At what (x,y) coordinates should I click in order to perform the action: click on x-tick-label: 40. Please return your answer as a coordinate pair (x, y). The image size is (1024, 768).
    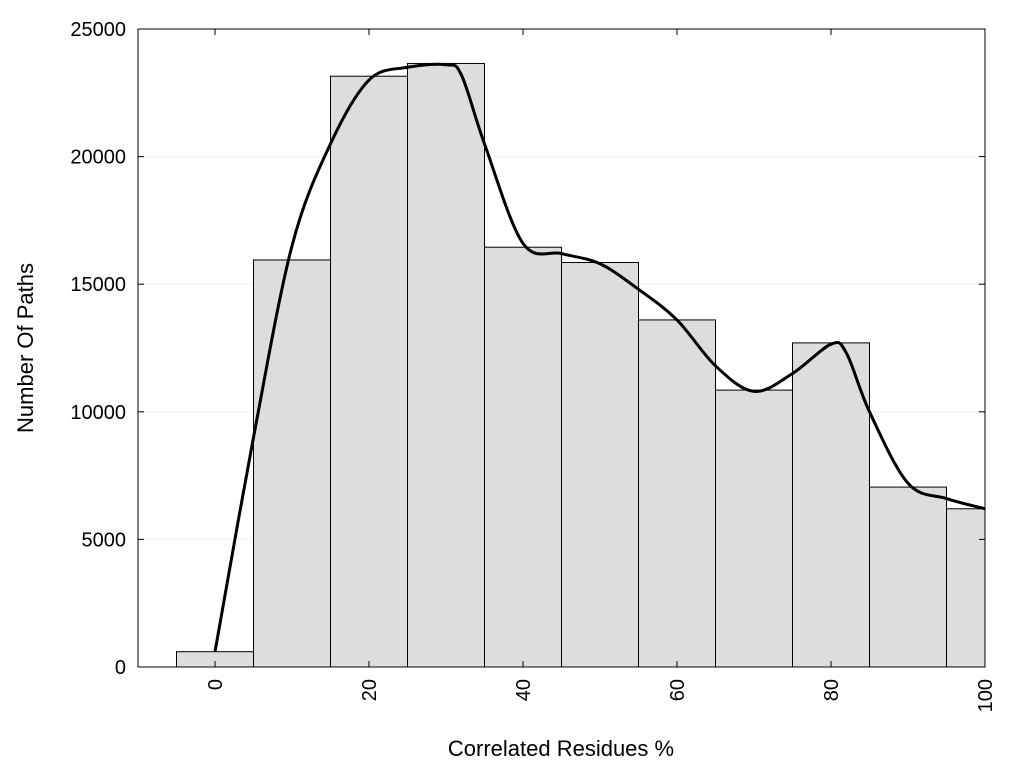
    Looking at the image, I should click on (524, 690).